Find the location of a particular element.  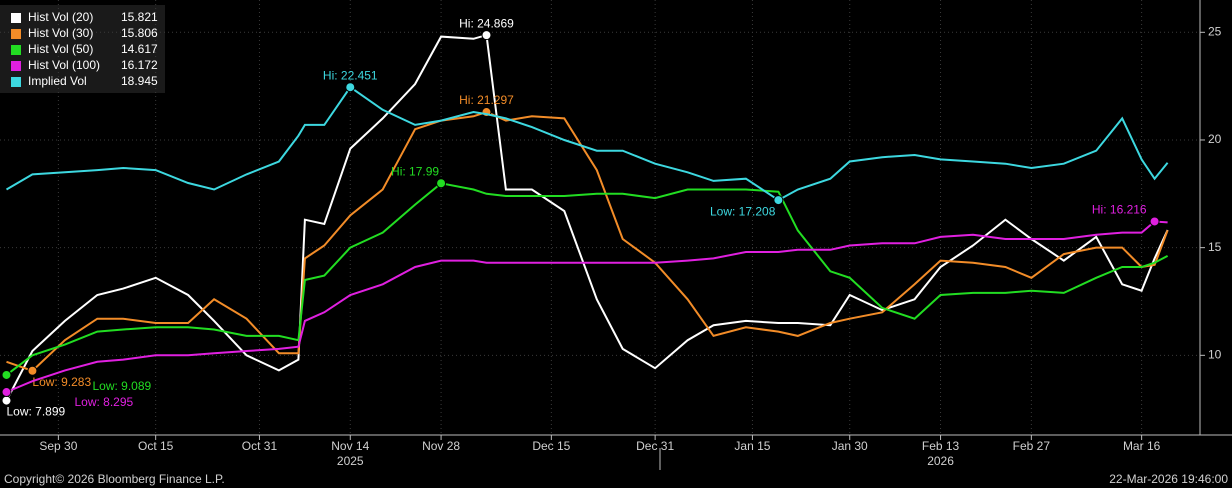

legend-value: 14.617 is located at coordinates (139, 49).